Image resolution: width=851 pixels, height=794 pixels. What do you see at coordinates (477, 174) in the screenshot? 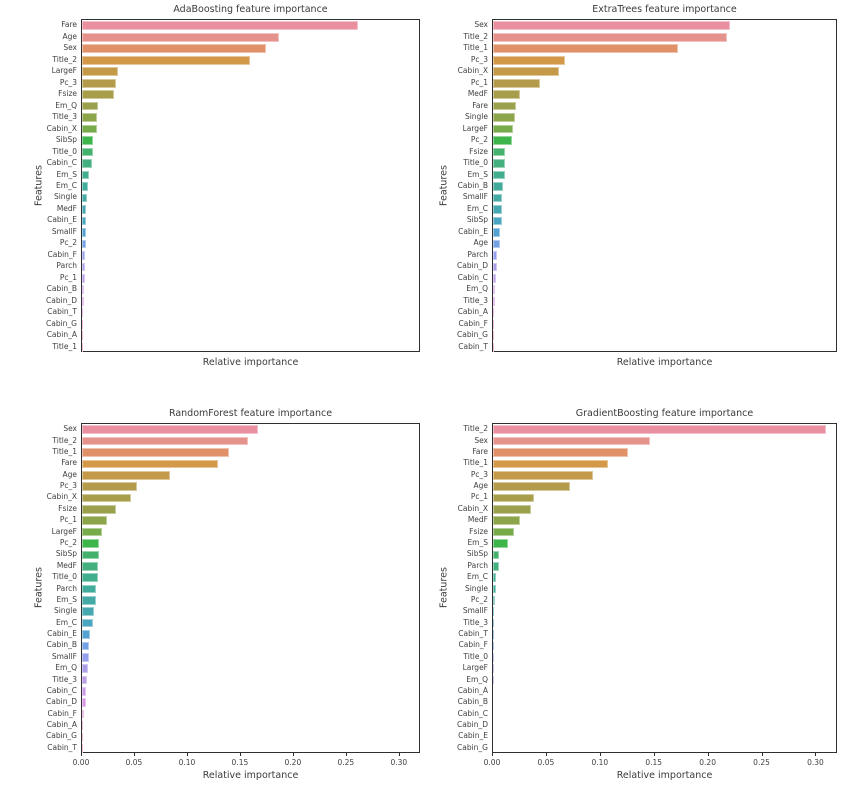
I see `ytick-label: Em_S` at bounding box center [477, 174].